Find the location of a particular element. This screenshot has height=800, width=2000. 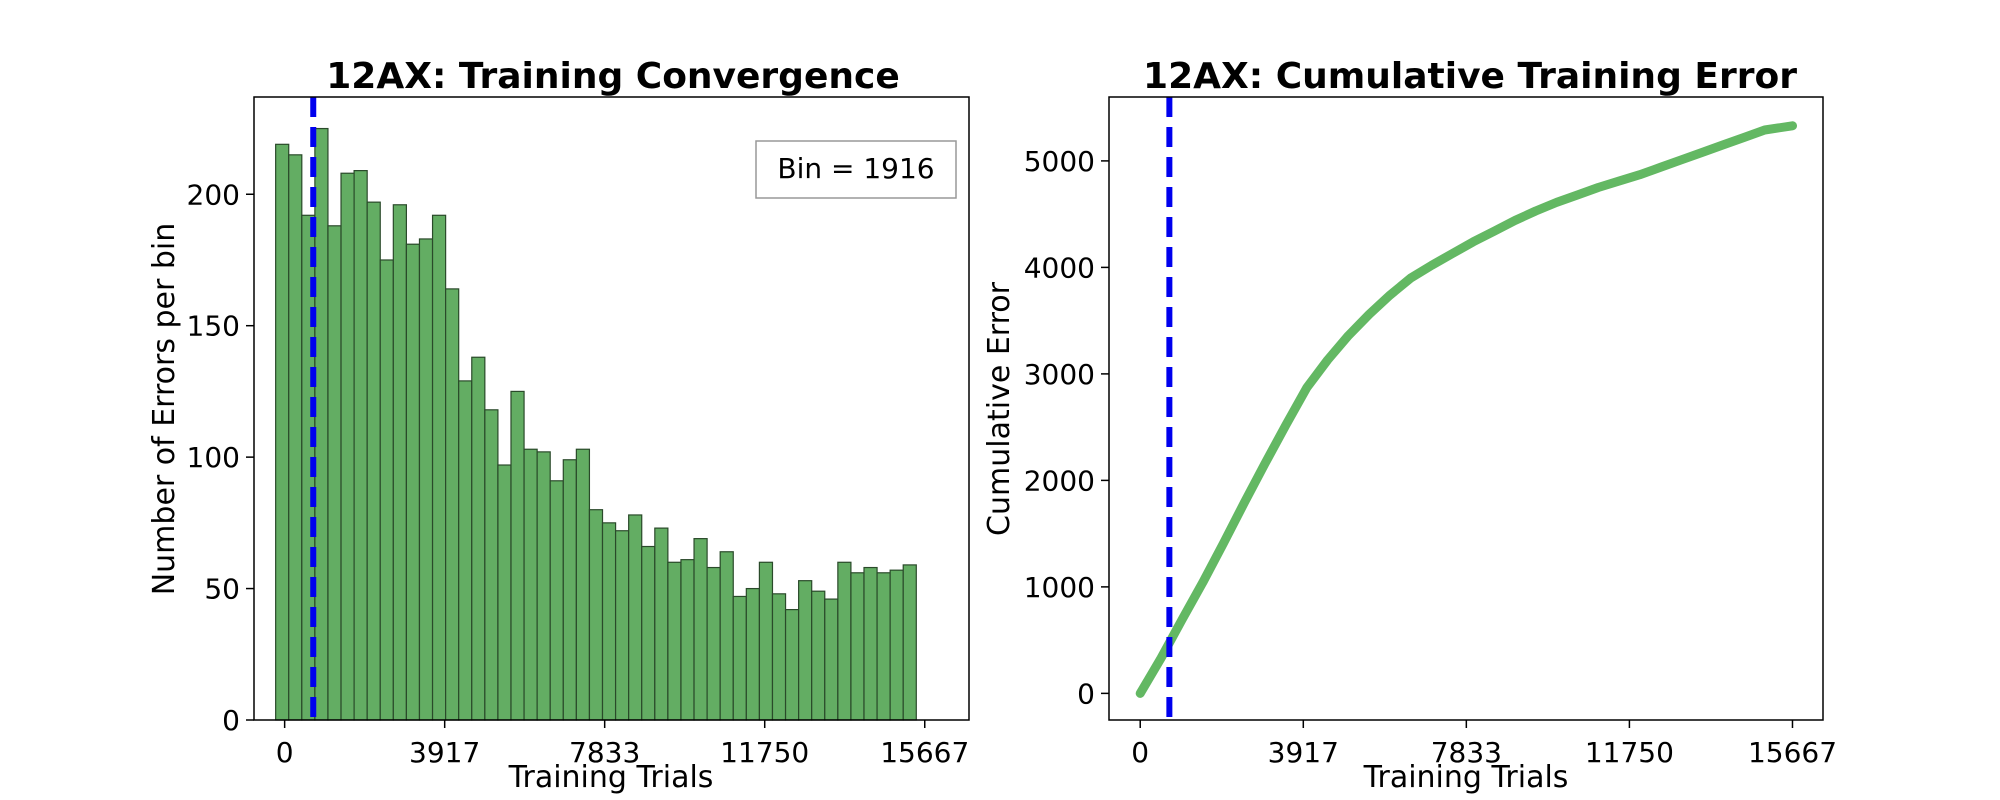

histogram-x-tick-label: 15667 is located at coordinates (924, 752).